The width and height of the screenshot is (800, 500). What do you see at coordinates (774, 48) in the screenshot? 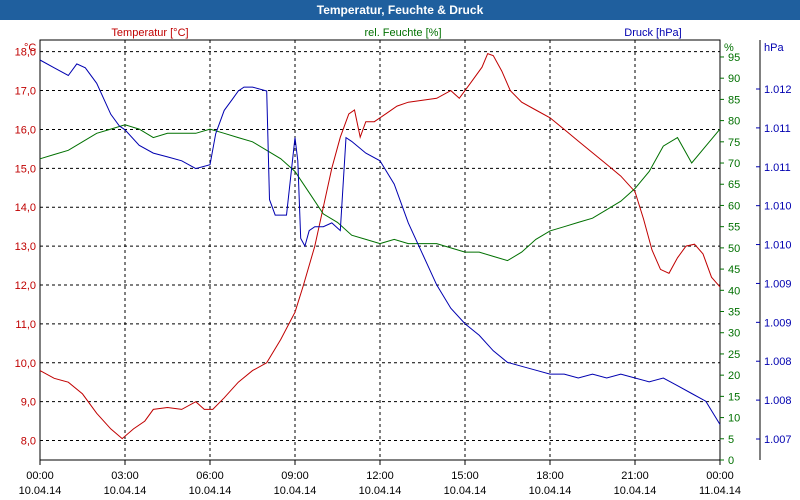
I see `pressure-unit-label: hPa` at bounding box center [774, 48].